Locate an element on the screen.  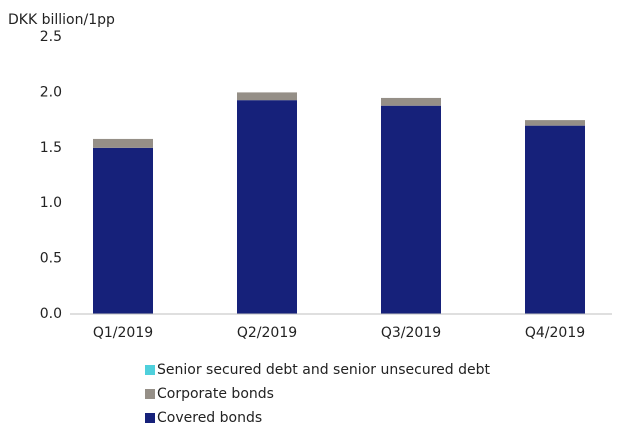
y-axis-title: DKK billion/1pp is located at coordinates (61, 20).